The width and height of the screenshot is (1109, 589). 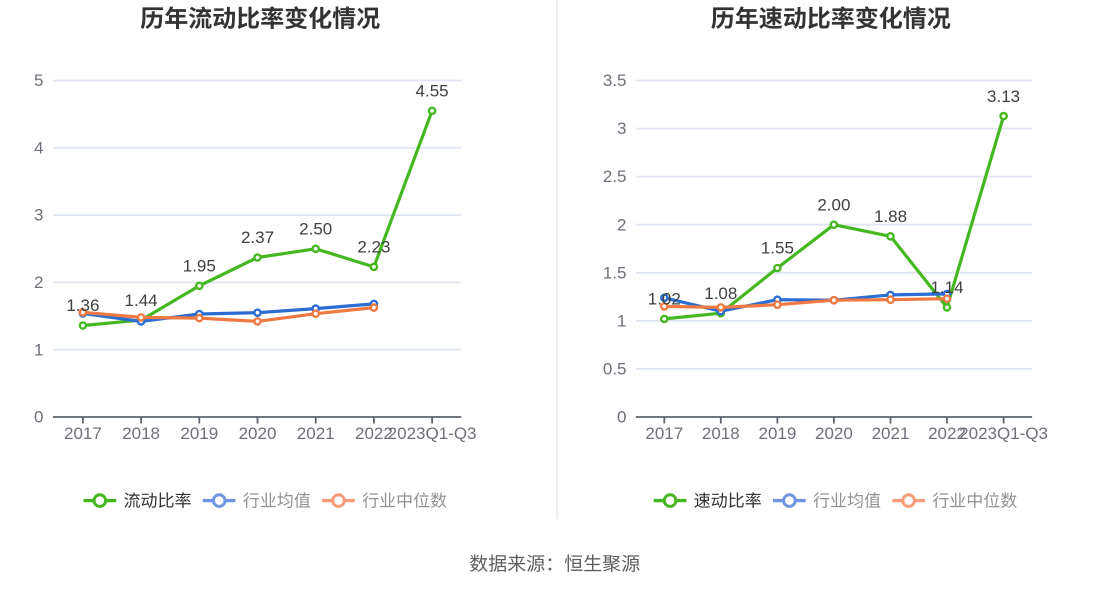 I want to click on svg-text: 2.00, so click(x=833, y=204).